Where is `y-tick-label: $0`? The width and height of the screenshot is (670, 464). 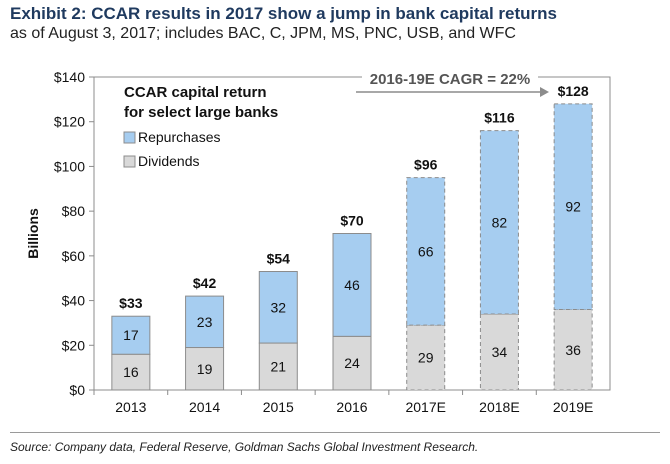
y-tick-label: $0 is located at coordinates (77, 390).